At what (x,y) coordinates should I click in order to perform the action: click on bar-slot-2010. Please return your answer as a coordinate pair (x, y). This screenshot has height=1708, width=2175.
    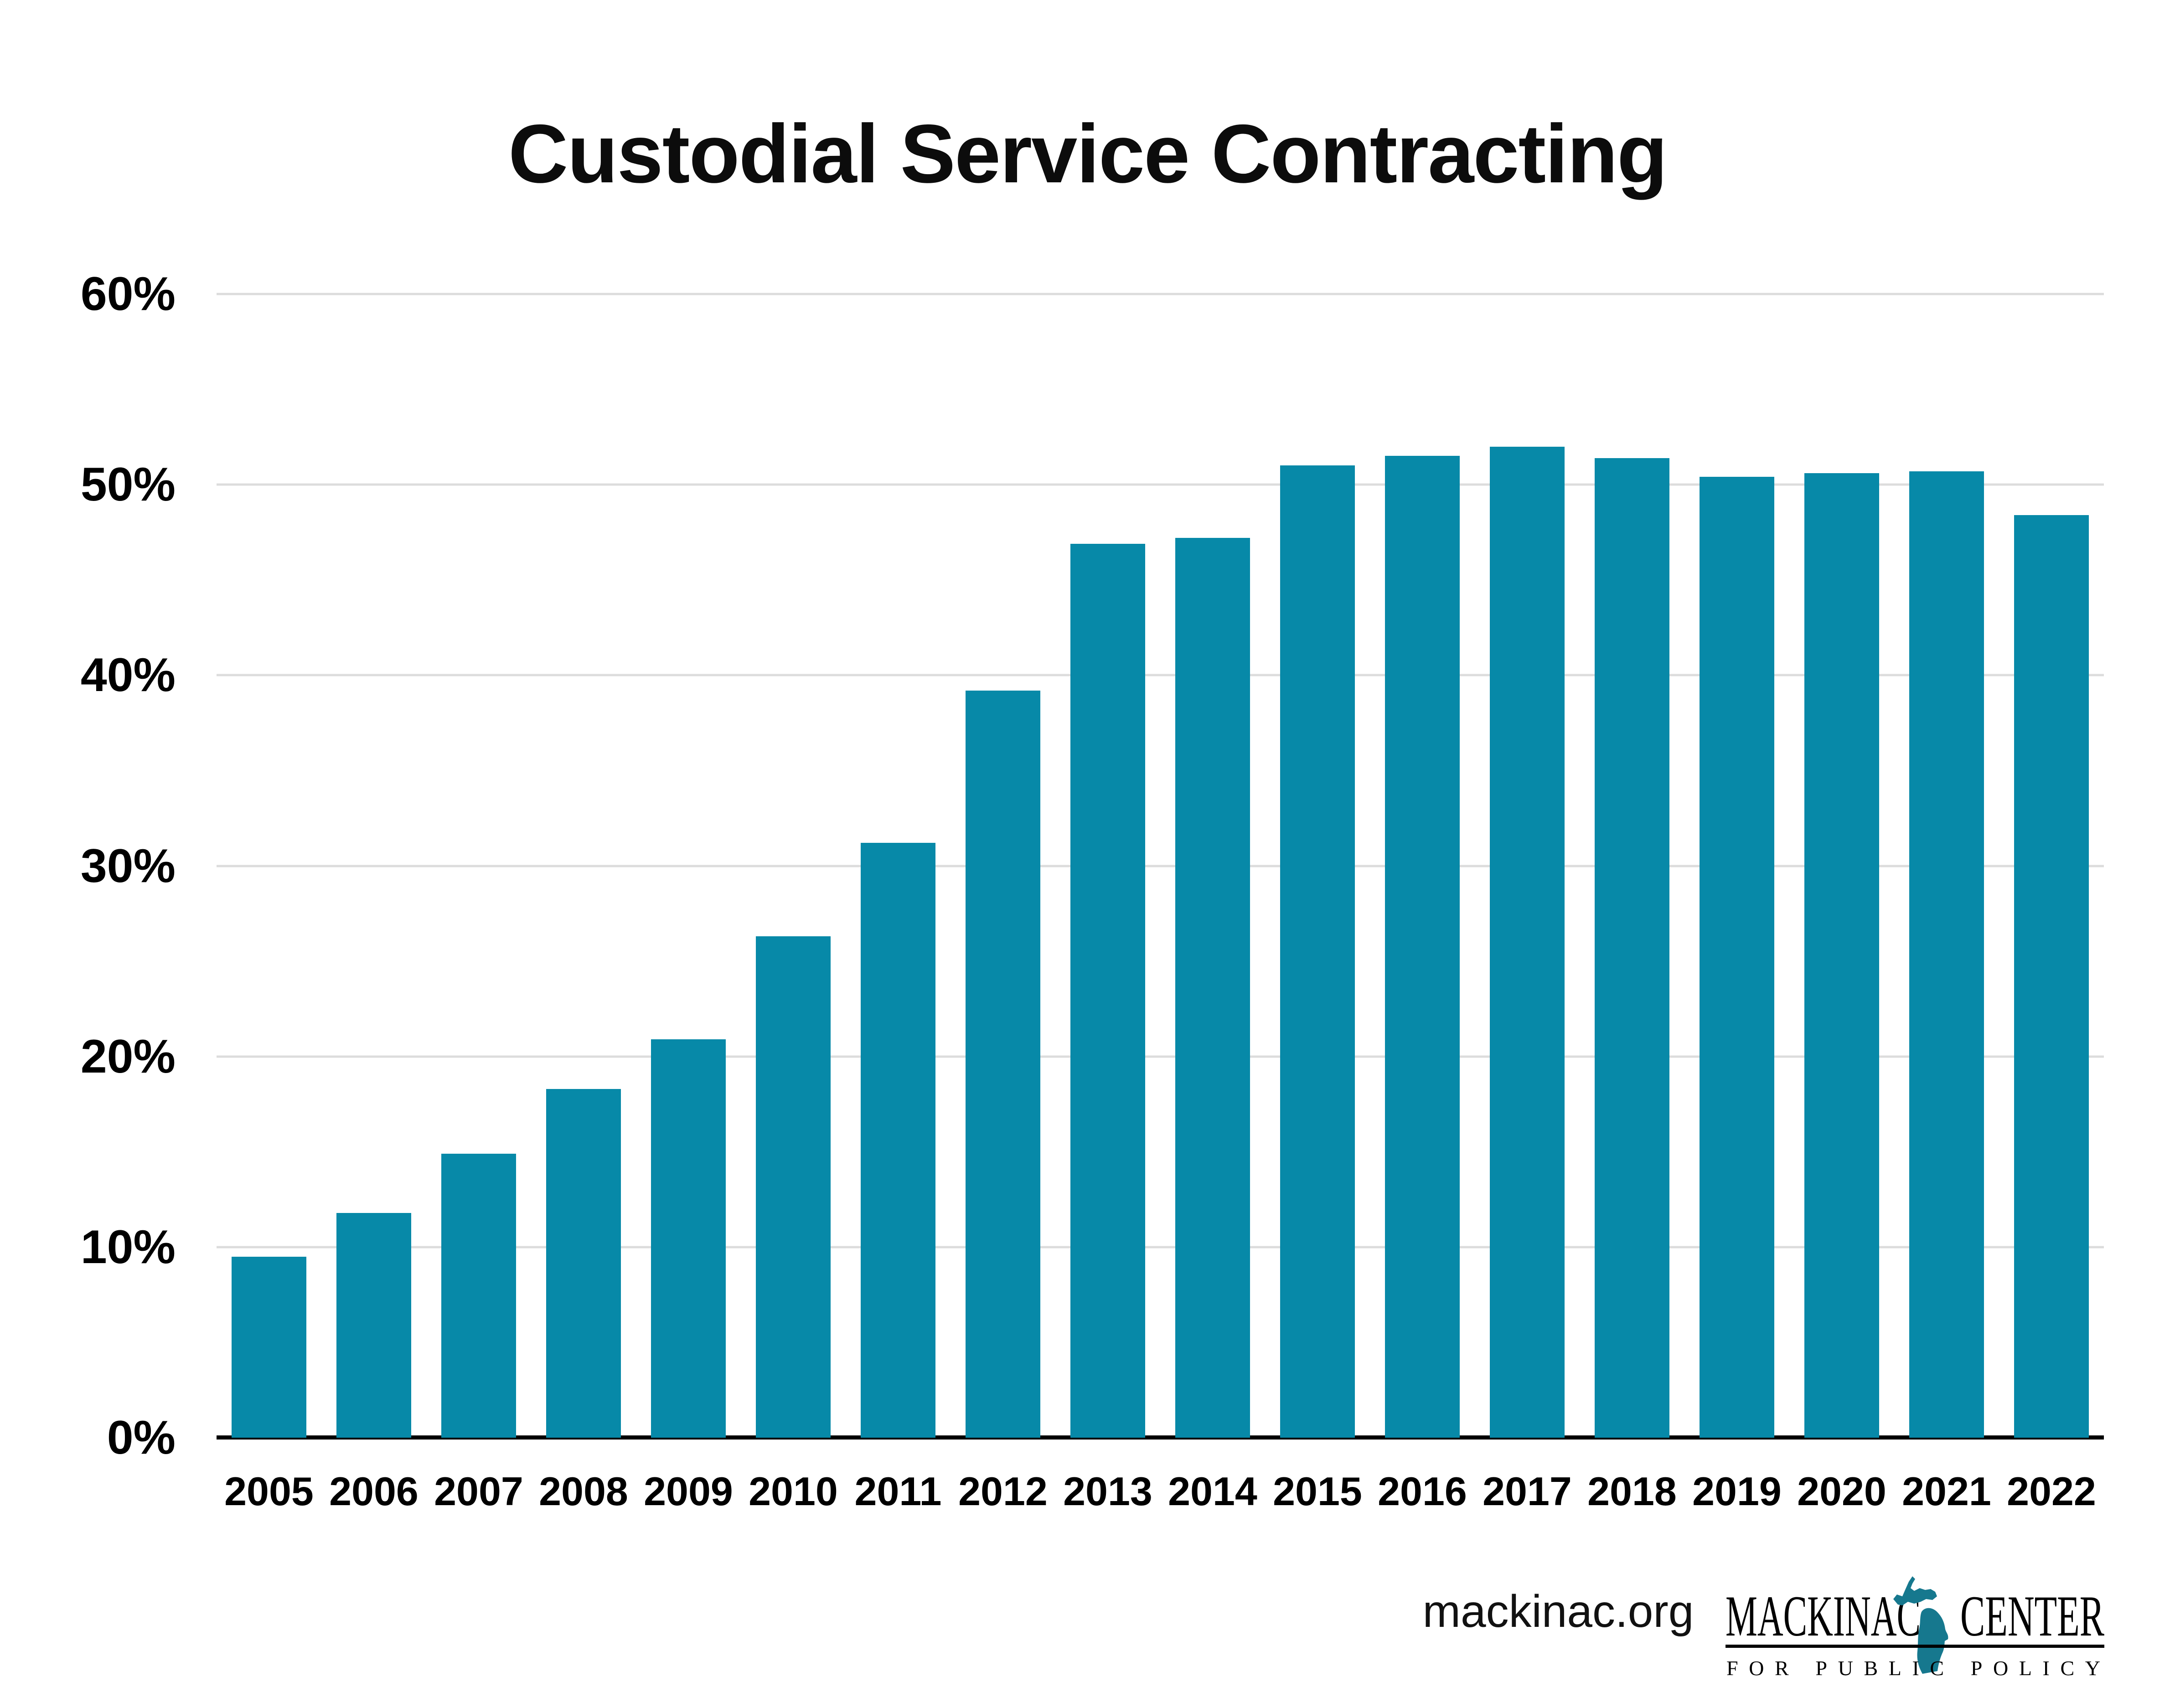
    Looking at the image, I should click on (794, 866).